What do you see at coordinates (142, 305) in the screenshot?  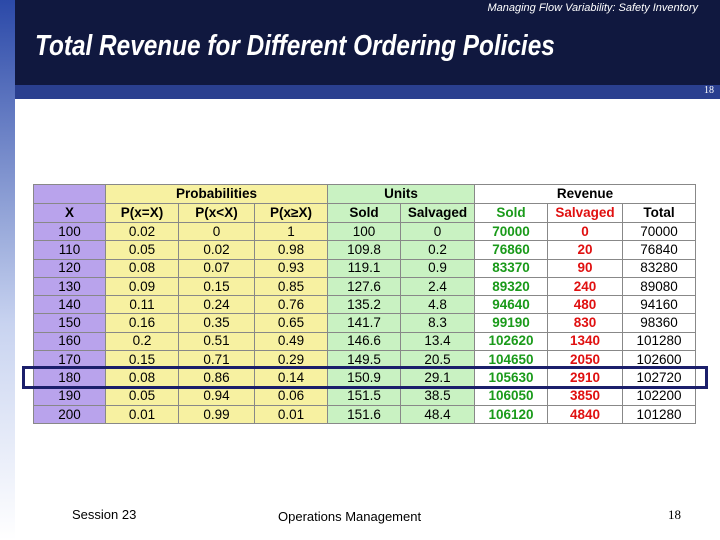 I see `table-cell: 0.11` at bounding box center [142, 305].